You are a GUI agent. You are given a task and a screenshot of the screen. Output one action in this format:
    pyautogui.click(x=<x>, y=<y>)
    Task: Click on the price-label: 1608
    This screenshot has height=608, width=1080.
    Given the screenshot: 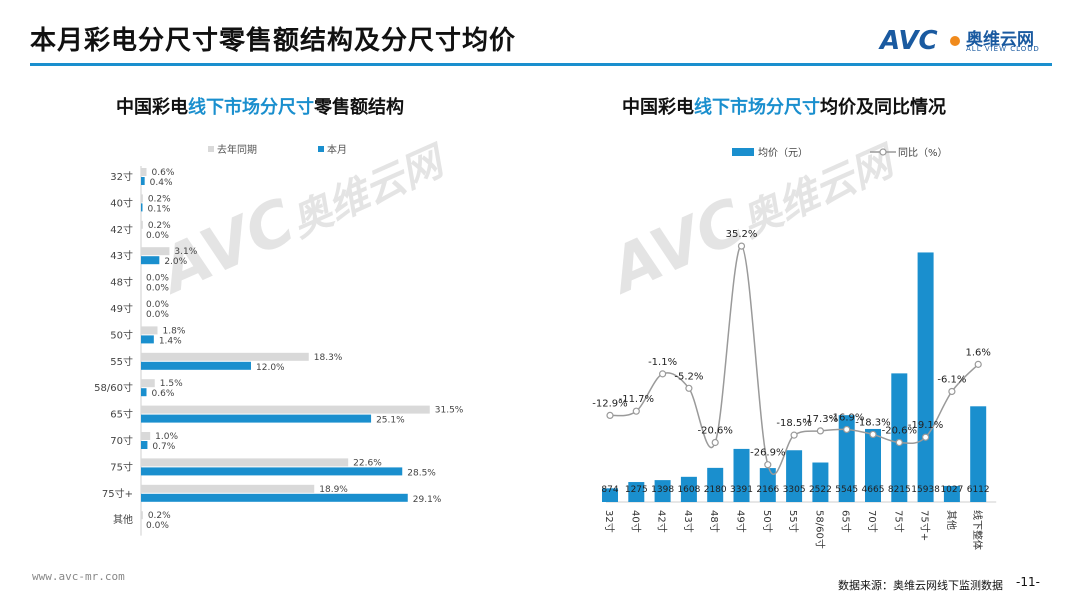 What is the action you would take?
    pyautogui.click(x=688, y=490)
    